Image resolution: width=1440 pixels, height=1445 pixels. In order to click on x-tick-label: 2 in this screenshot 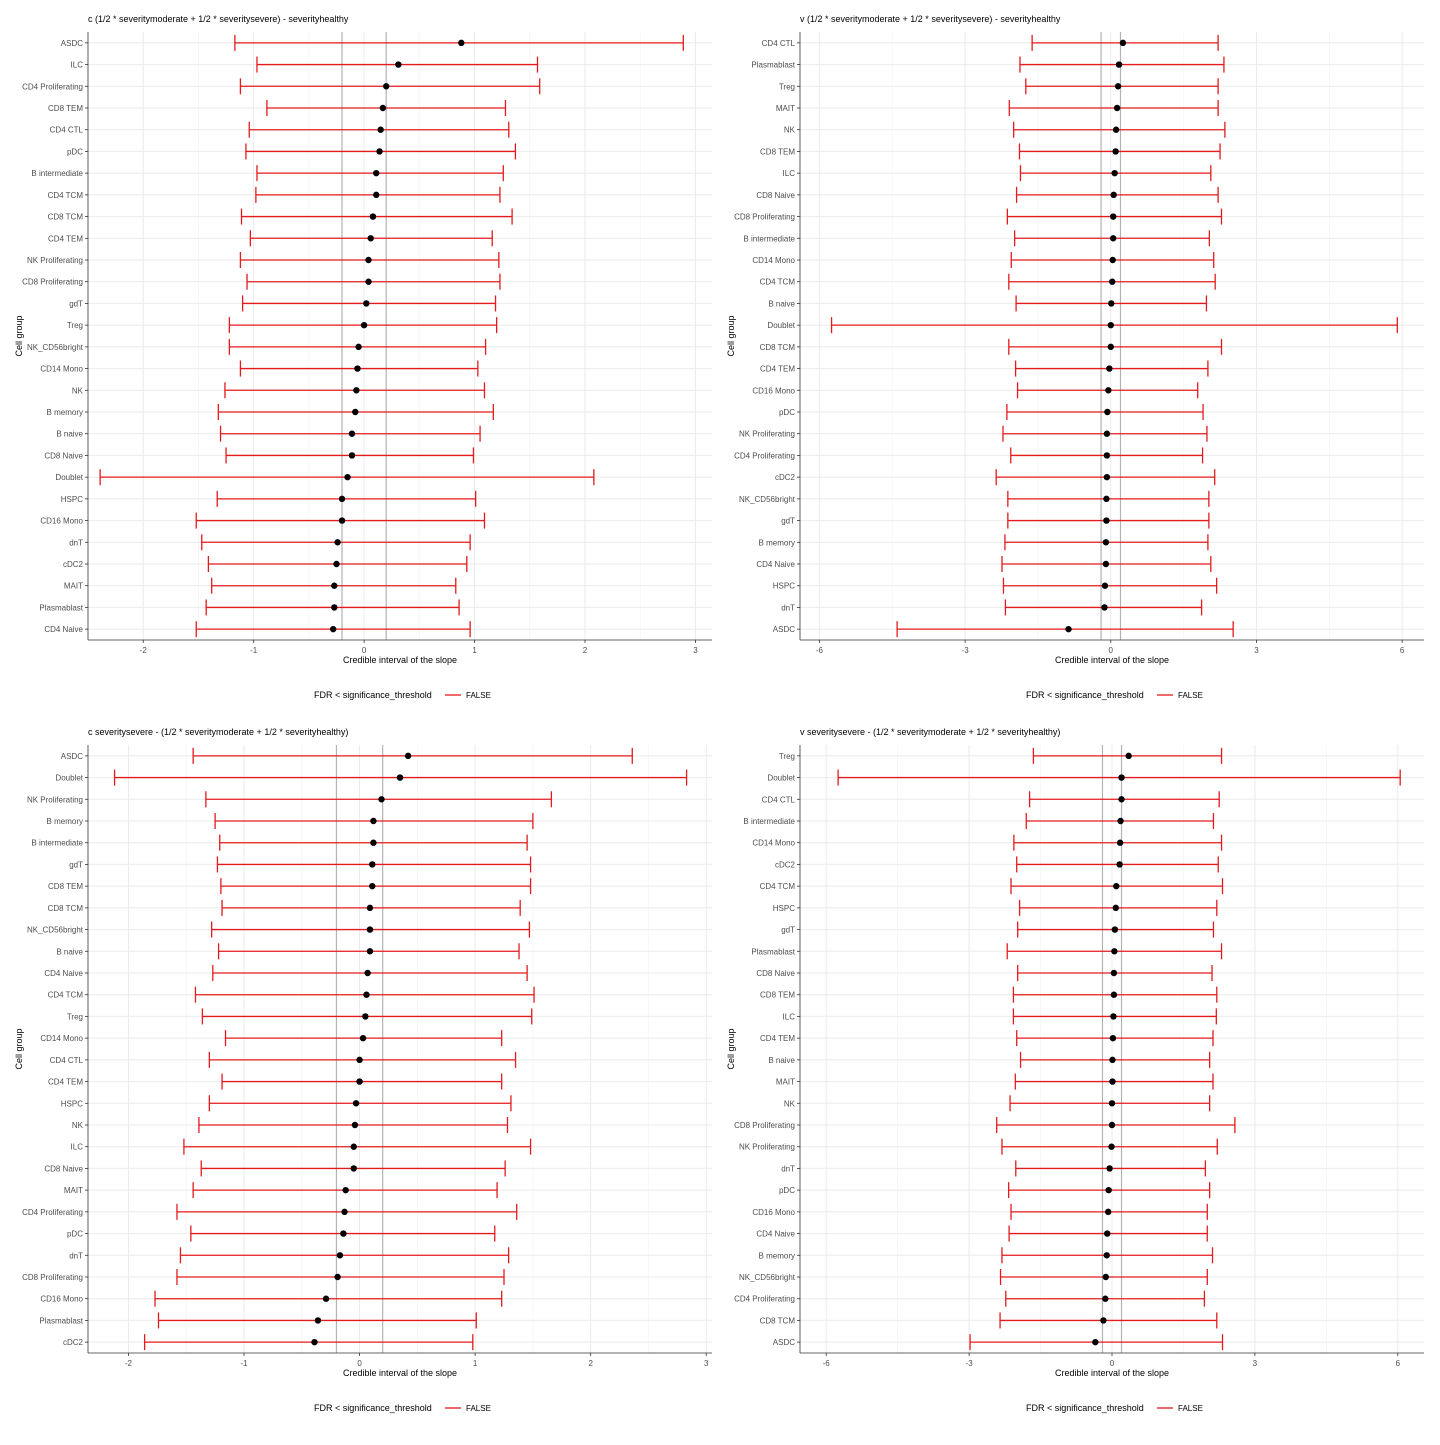, I will do `click(590, 1363)`.